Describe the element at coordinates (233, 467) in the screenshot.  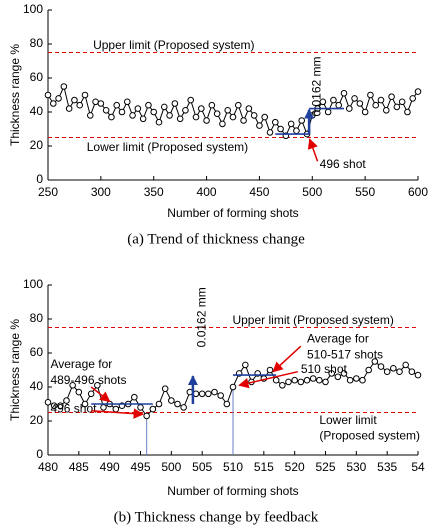
I see `x-tick-label: 510` at that location.